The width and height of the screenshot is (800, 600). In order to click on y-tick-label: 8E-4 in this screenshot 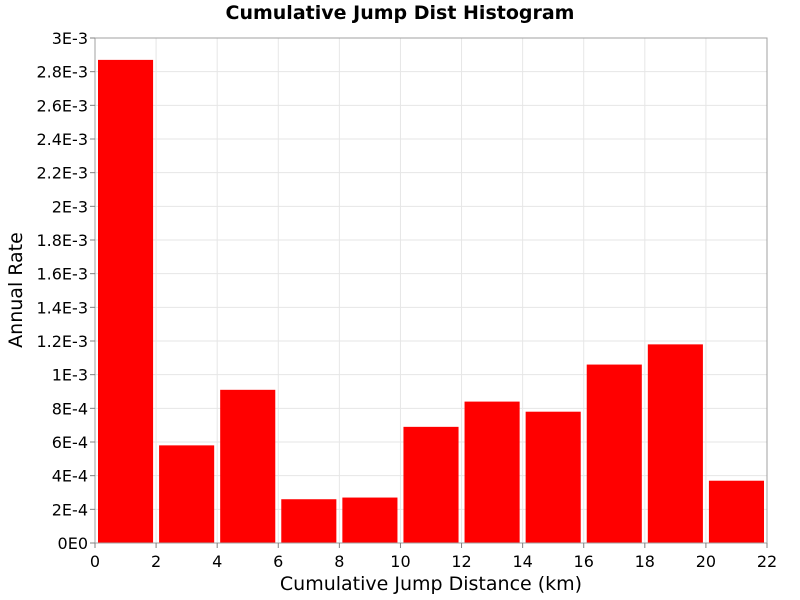, I will do `click(70, 408)`.